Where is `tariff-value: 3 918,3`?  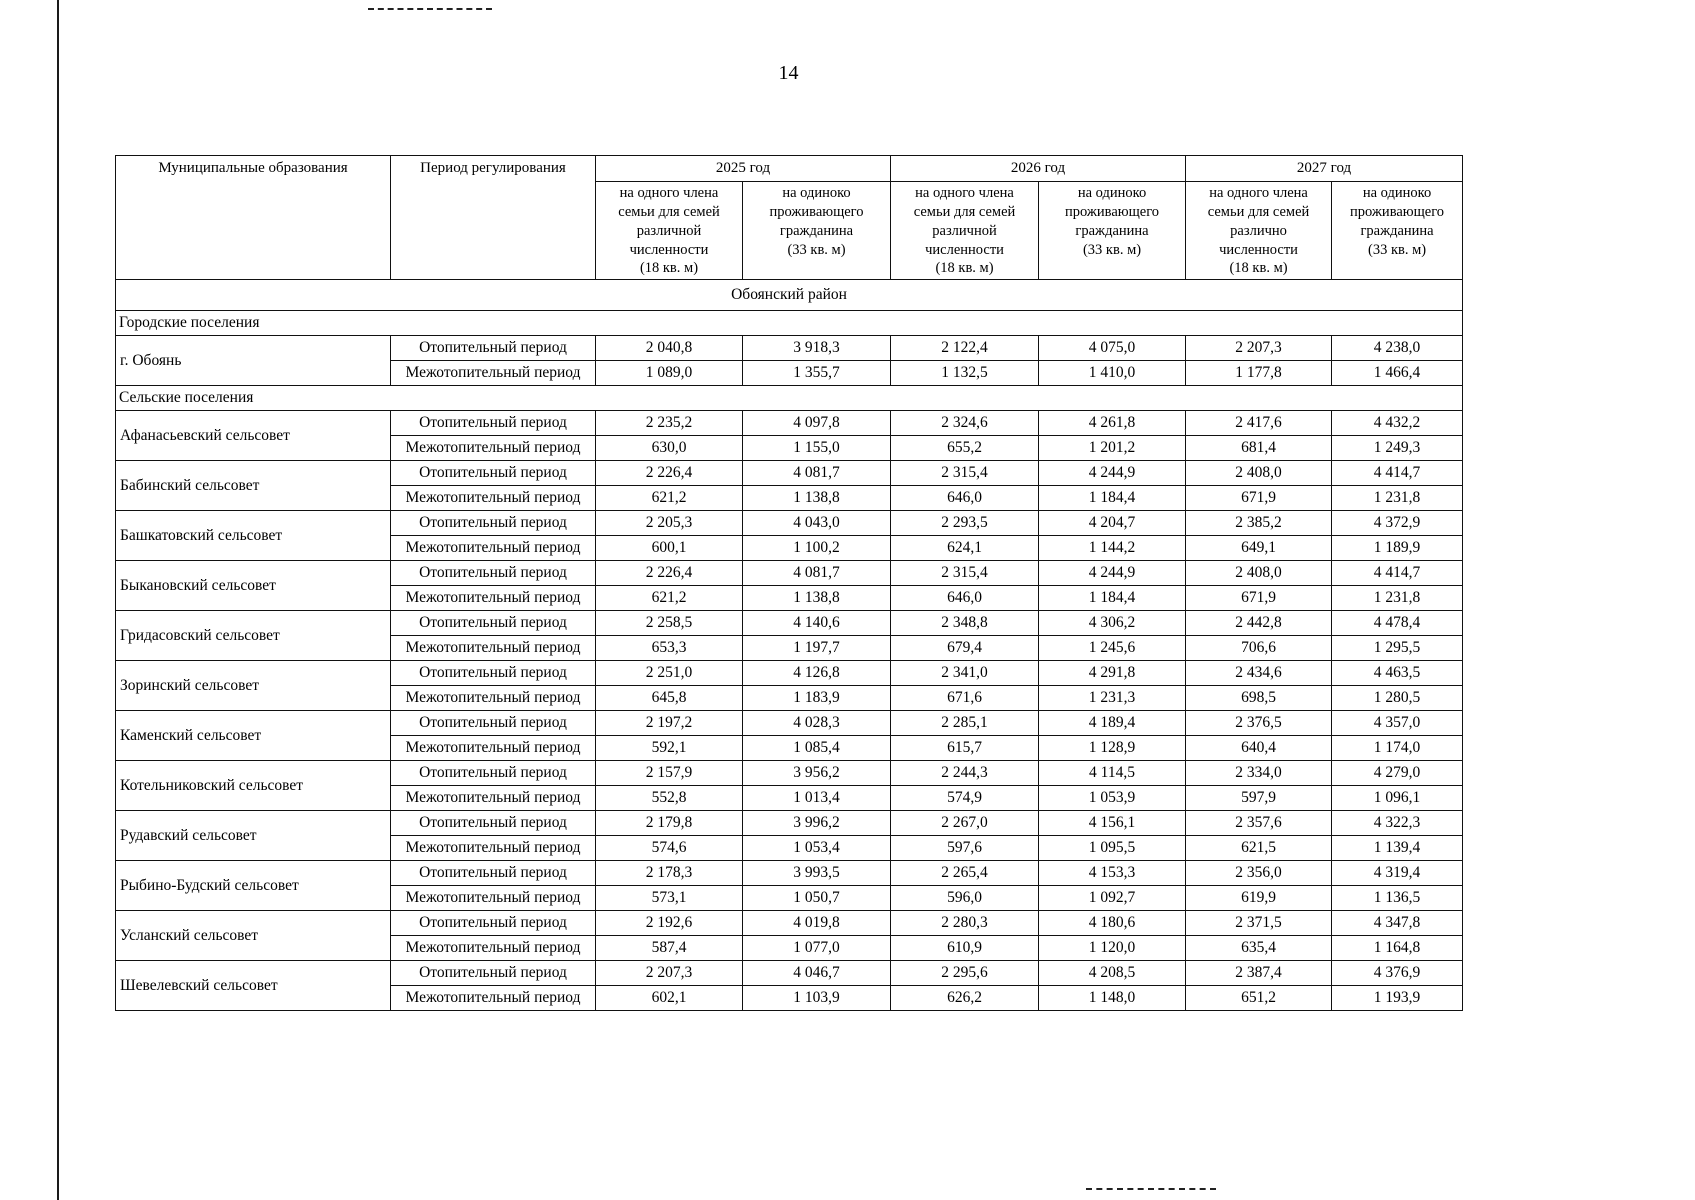 tariff-value: 3 918,3 is located at coordinates (816, 348).